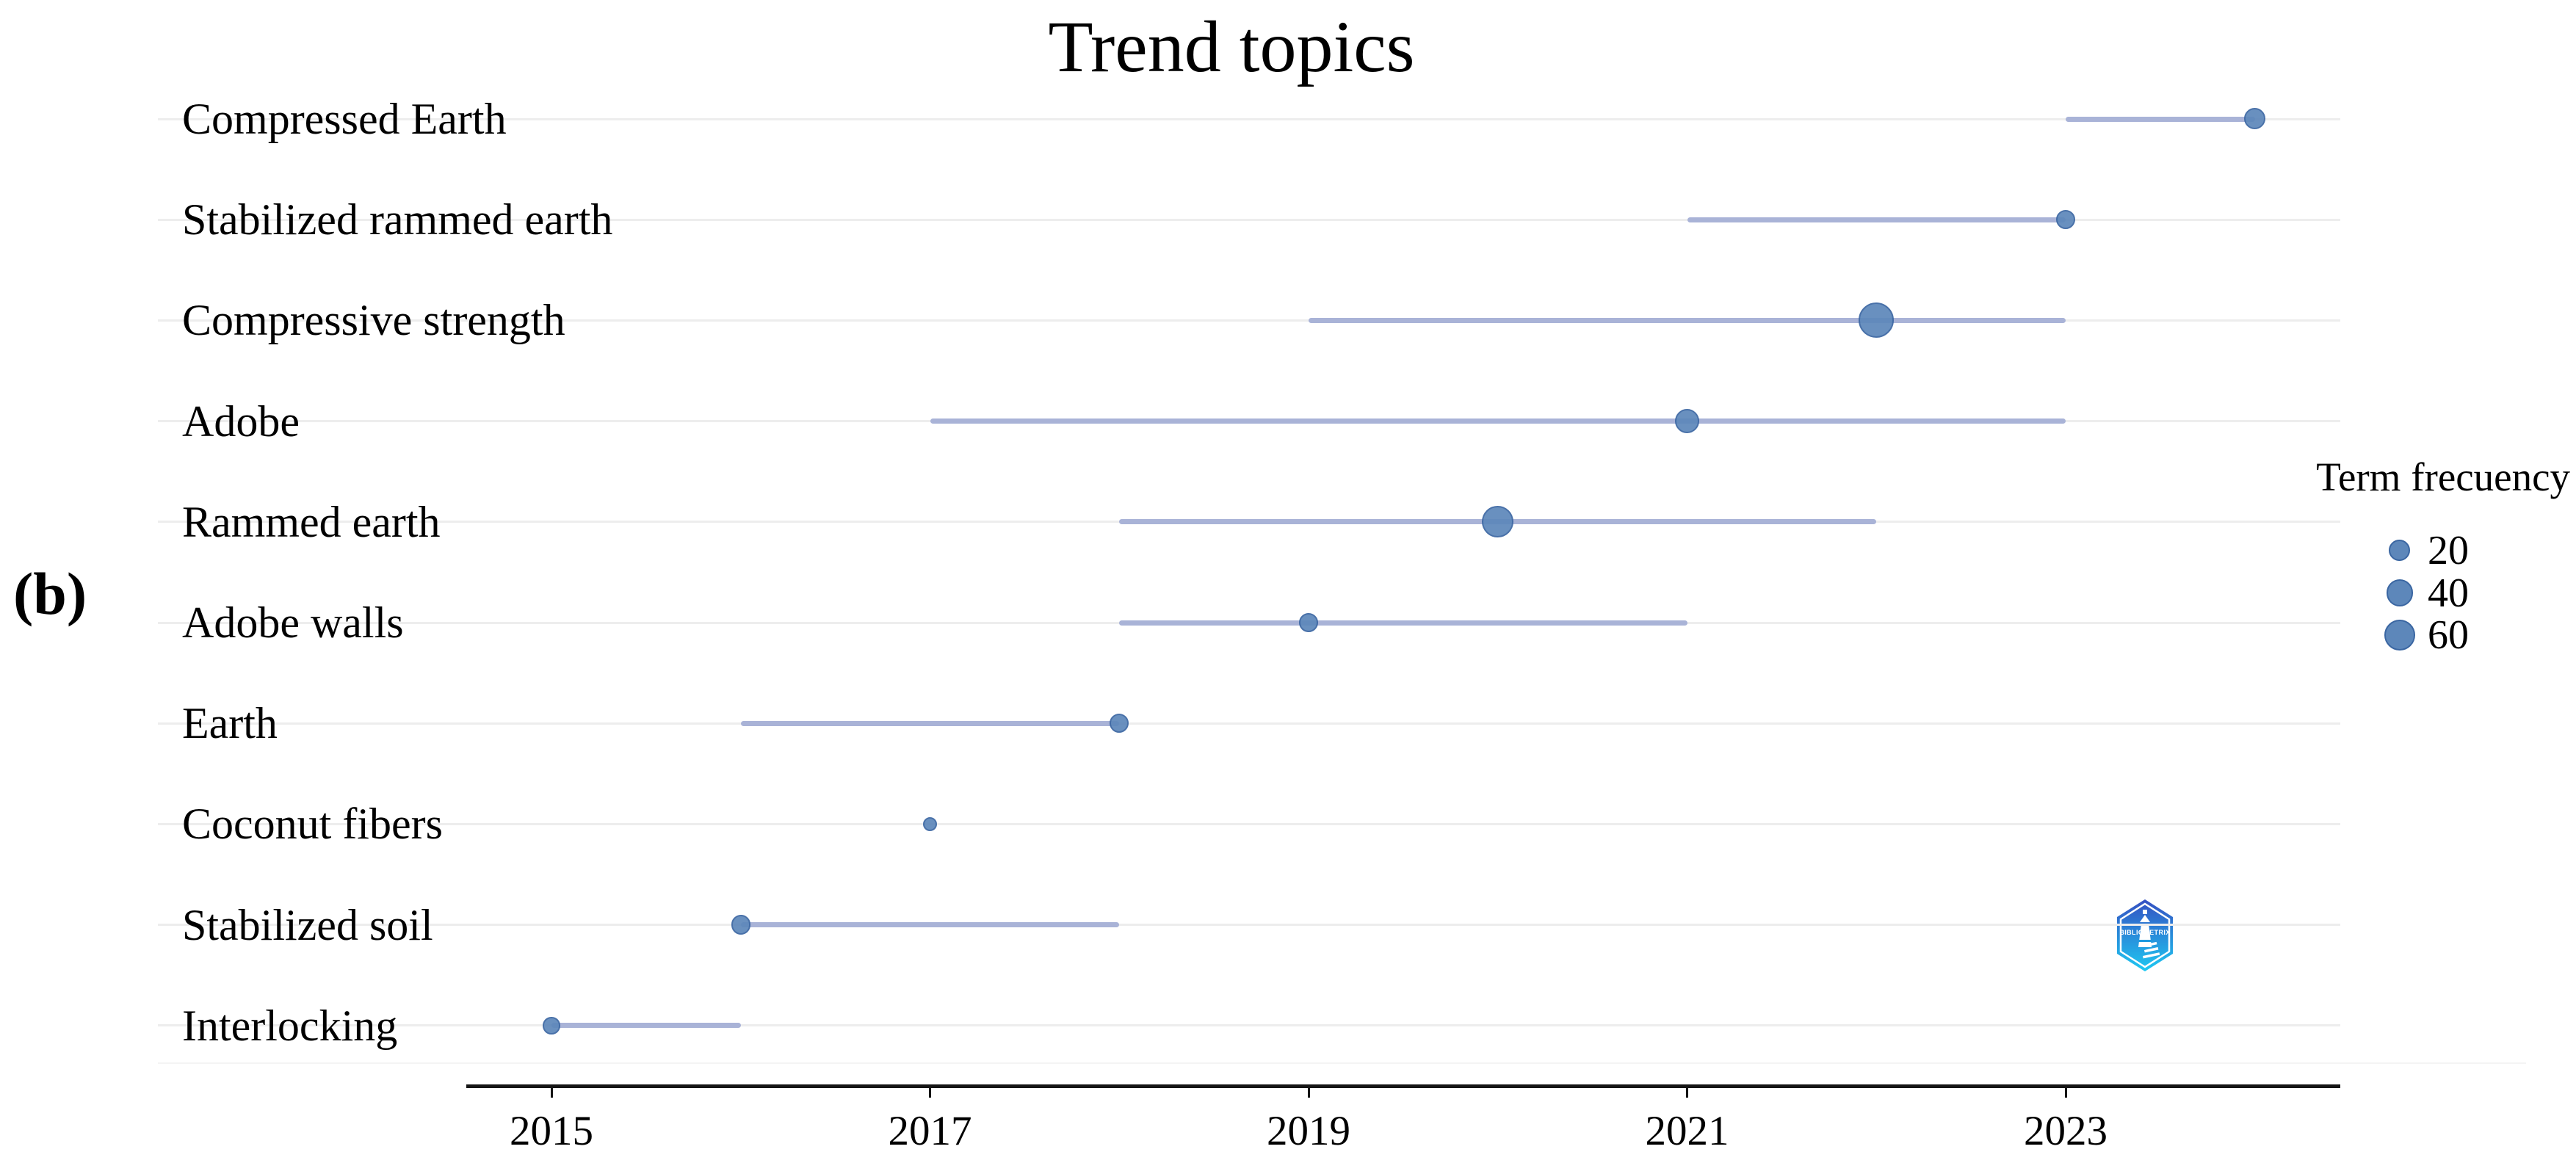  I want to click on topic-label: Stabilized soil, so click(307, 924).